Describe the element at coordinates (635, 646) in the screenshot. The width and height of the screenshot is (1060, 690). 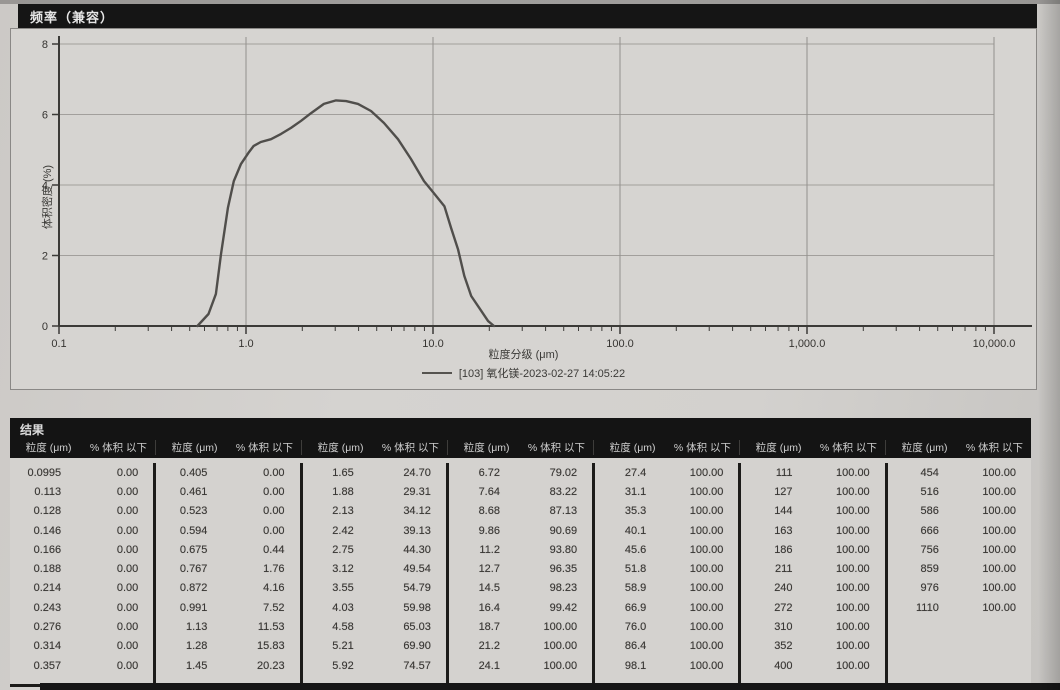
I see `size-value: 86.4` at that location.